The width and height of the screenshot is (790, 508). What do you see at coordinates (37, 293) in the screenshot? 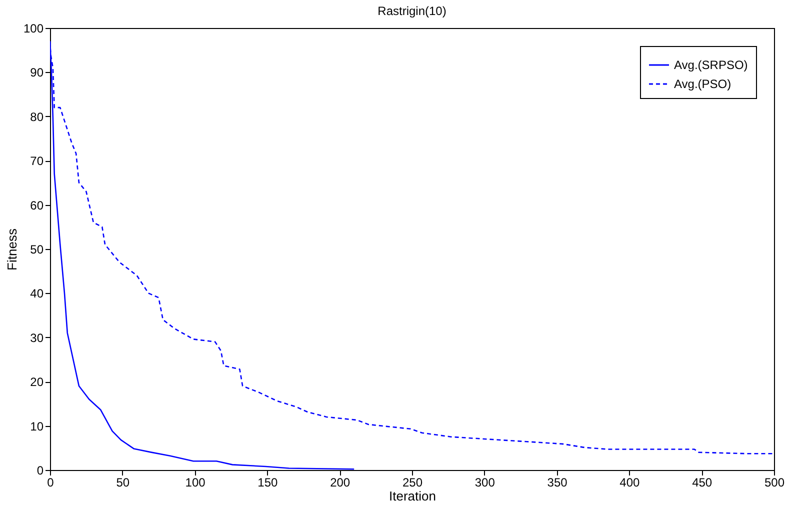
I see `y-tick-label: 40` at bounding box center [37, 293].